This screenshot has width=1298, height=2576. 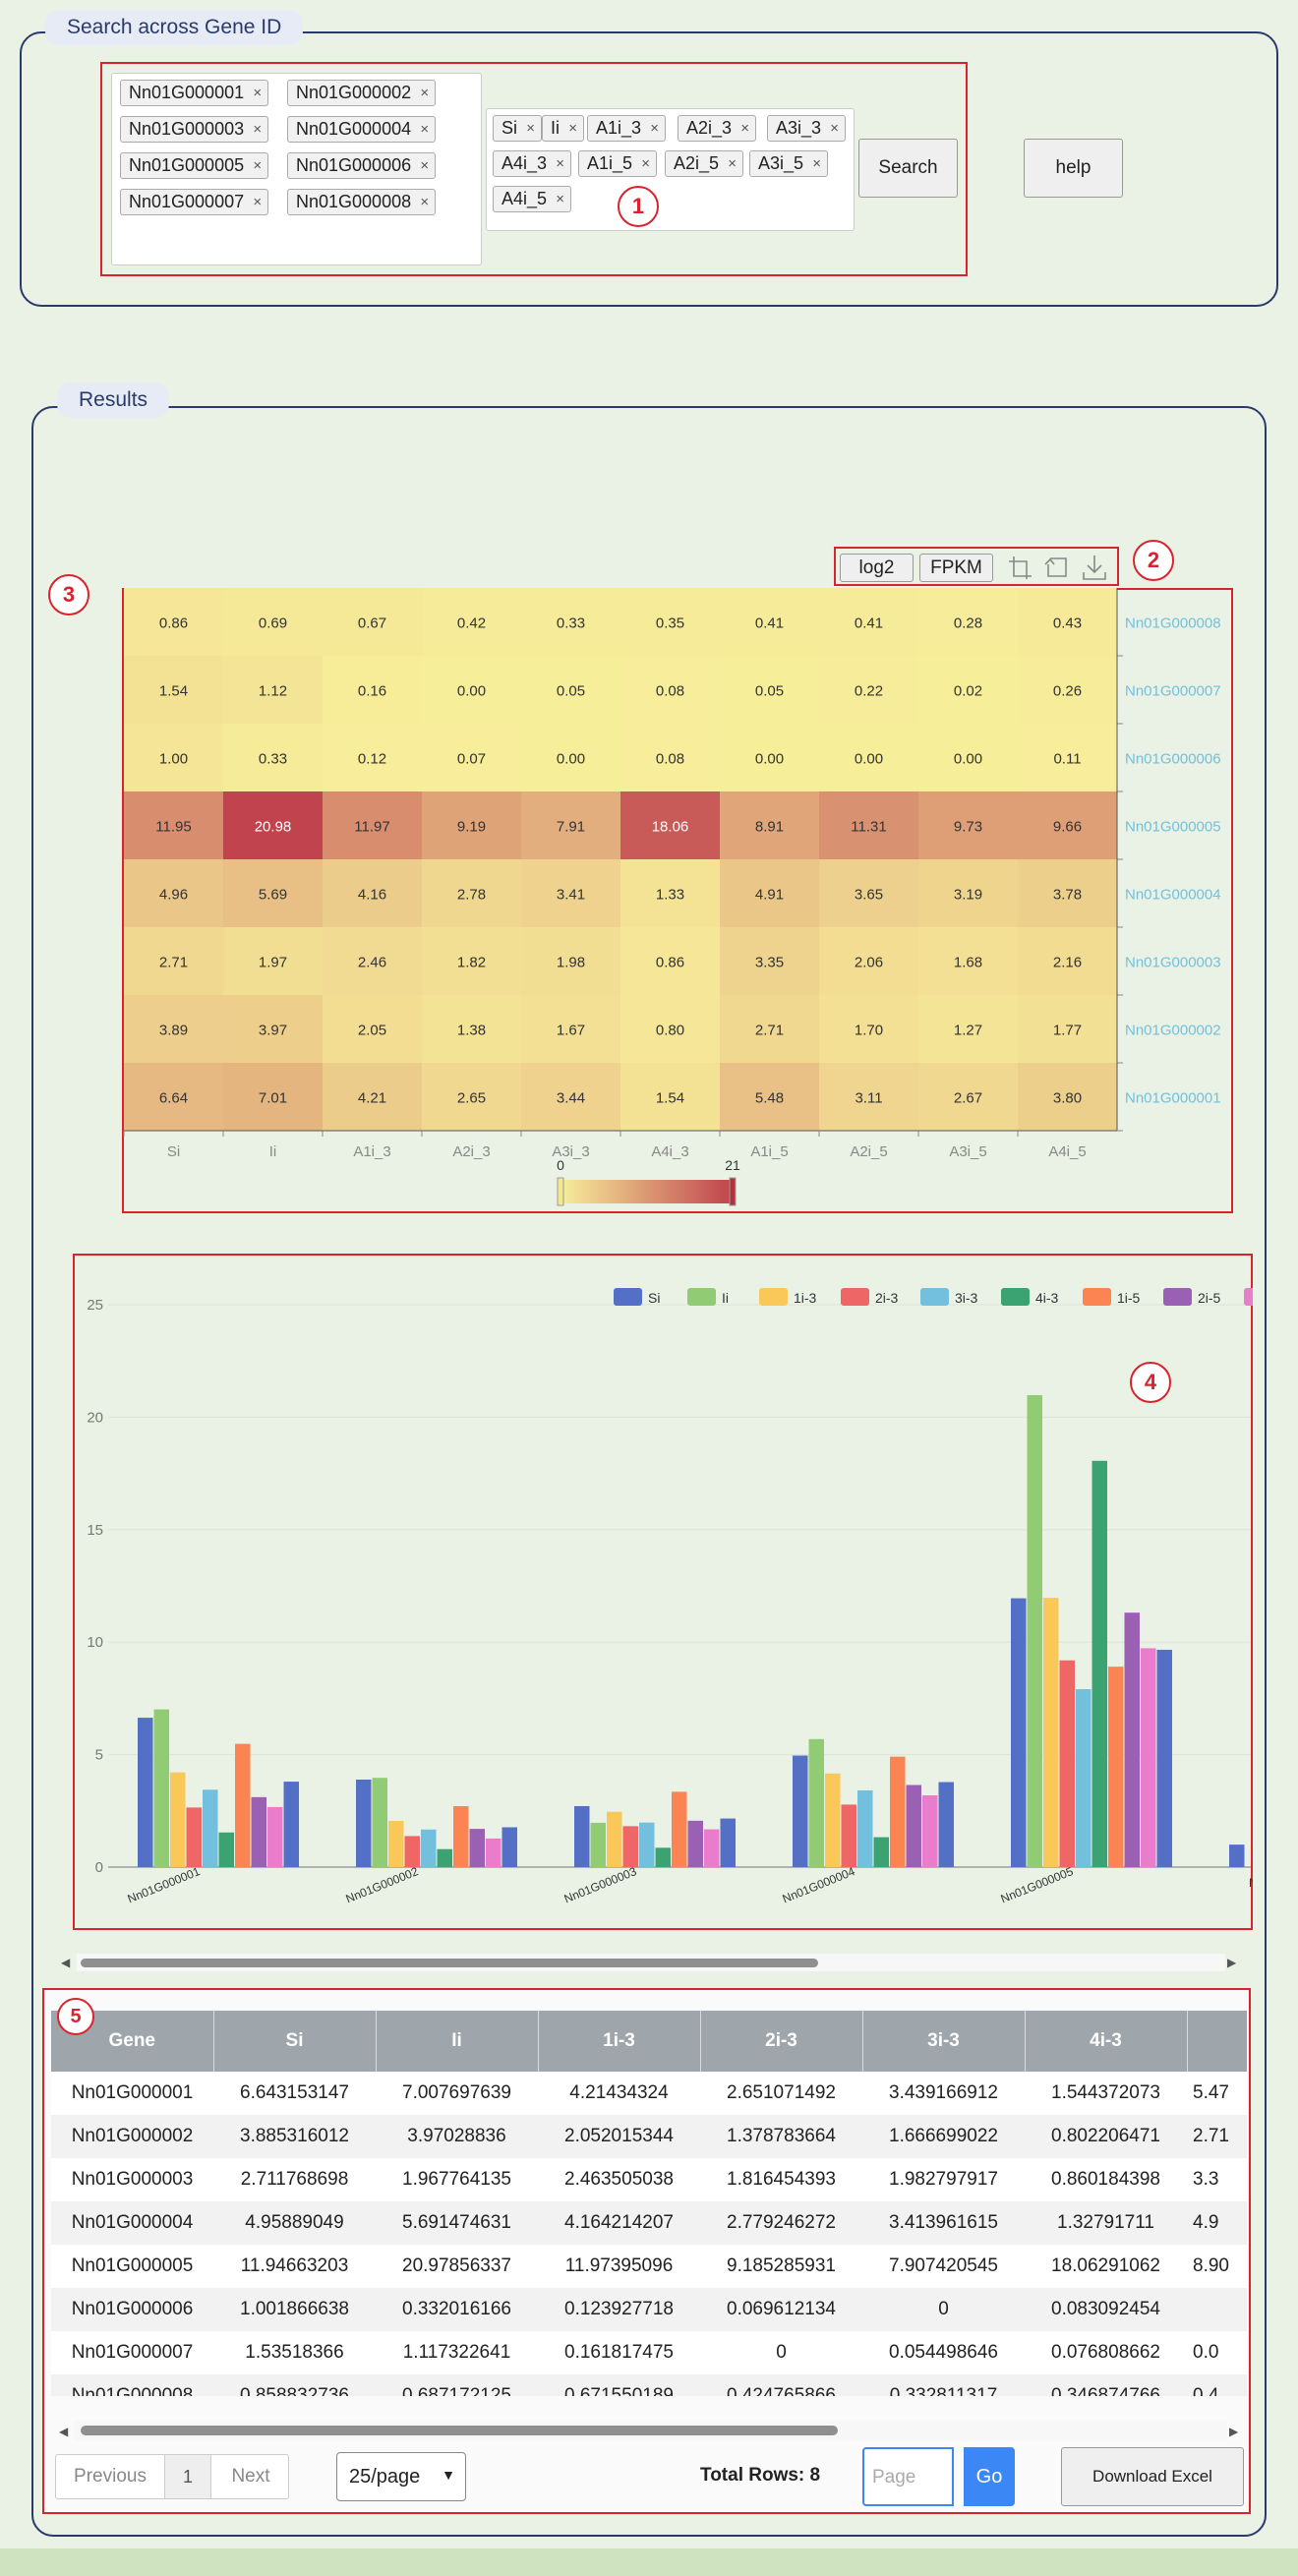 I want to click on gene-tag: Nn01G000003 ×, so click(x=194, y=129).